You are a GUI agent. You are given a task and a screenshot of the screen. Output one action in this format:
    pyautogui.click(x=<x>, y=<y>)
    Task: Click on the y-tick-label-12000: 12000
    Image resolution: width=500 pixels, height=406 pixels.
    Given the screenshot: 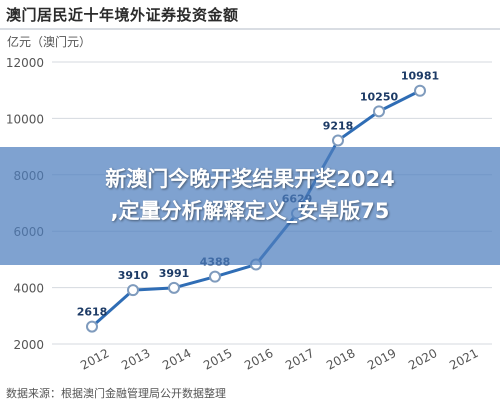 What is the action you would take?
    pyautogui.click(x=25, y=63)
    